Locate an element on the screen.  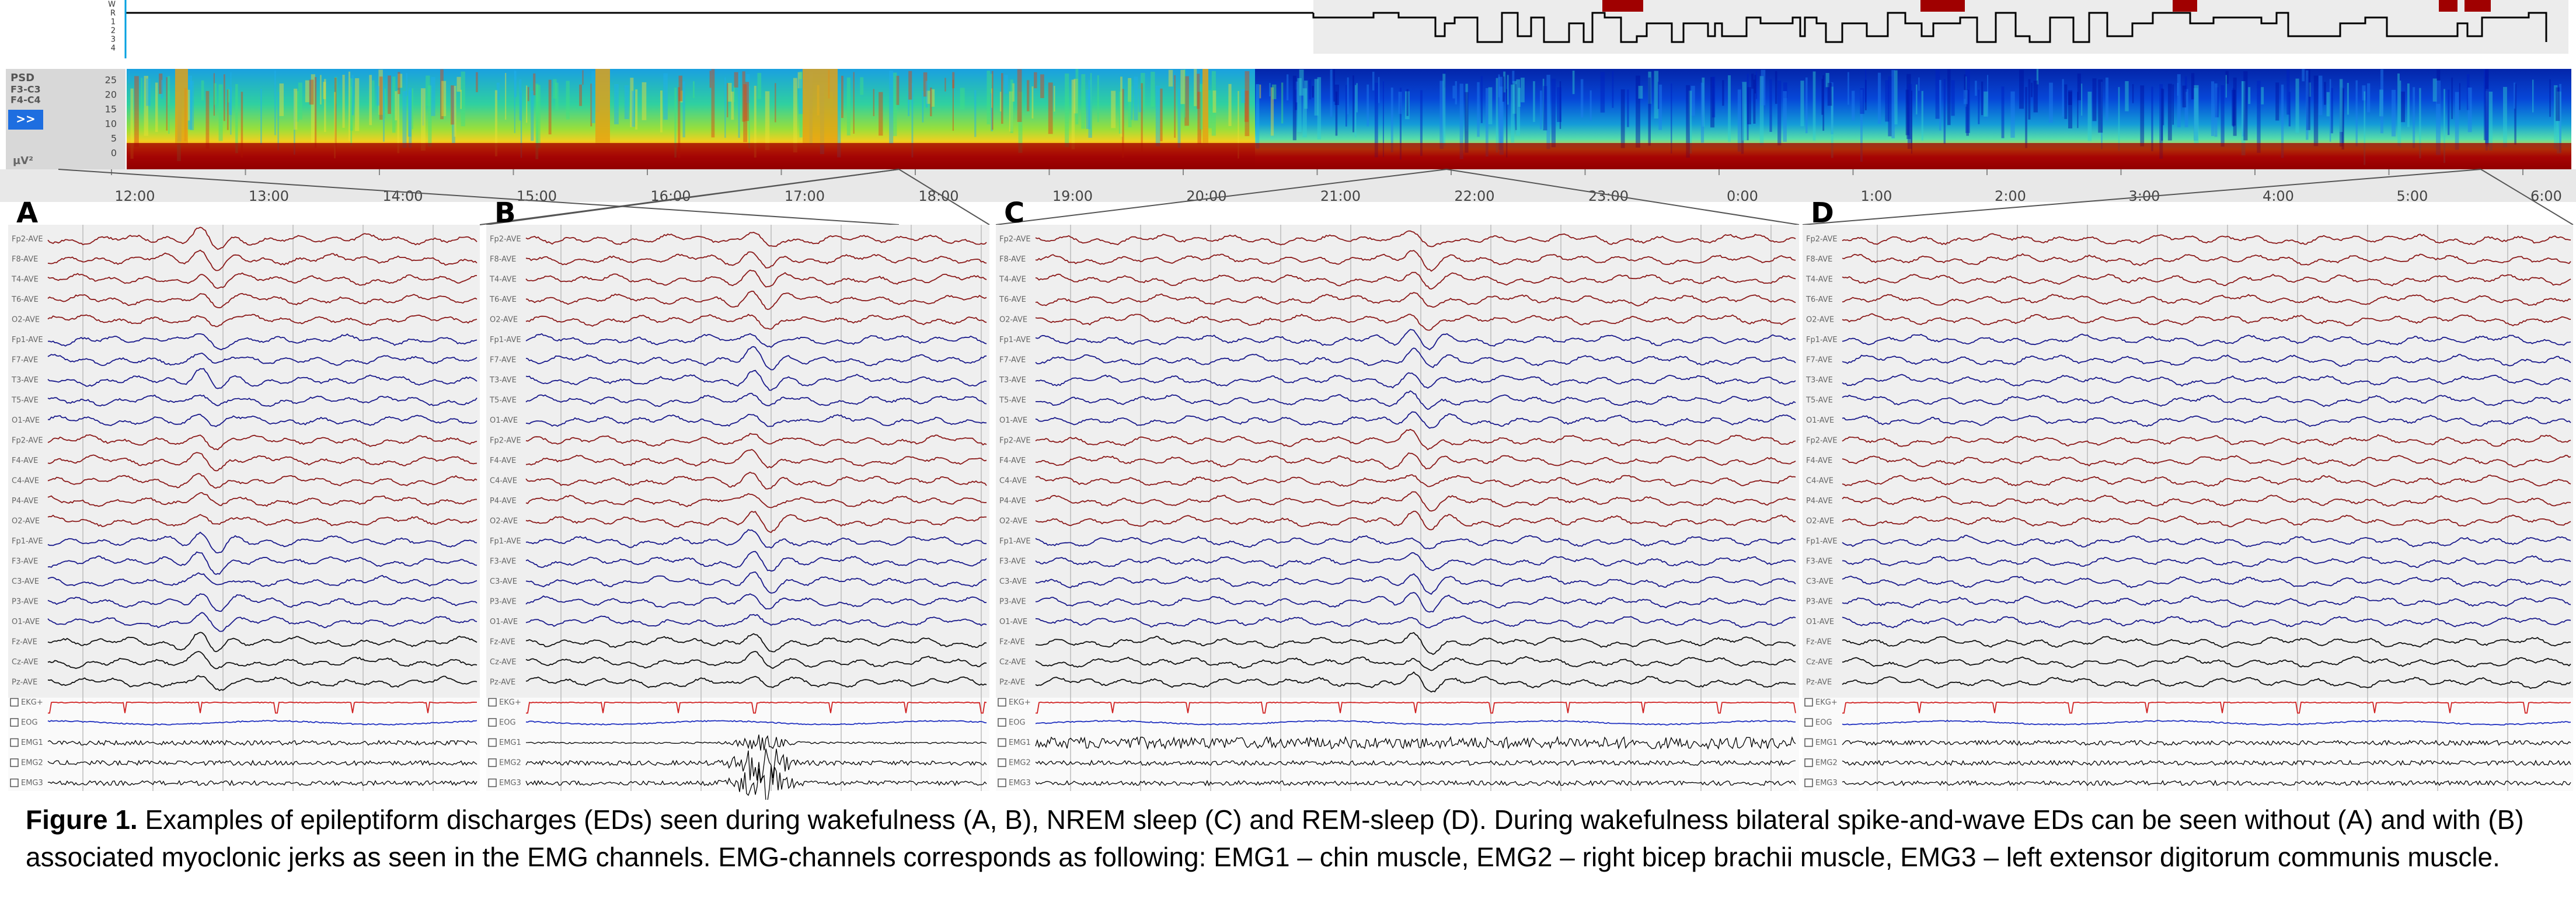
channel-label: P3-AVE is located at coordinates (25, 602).